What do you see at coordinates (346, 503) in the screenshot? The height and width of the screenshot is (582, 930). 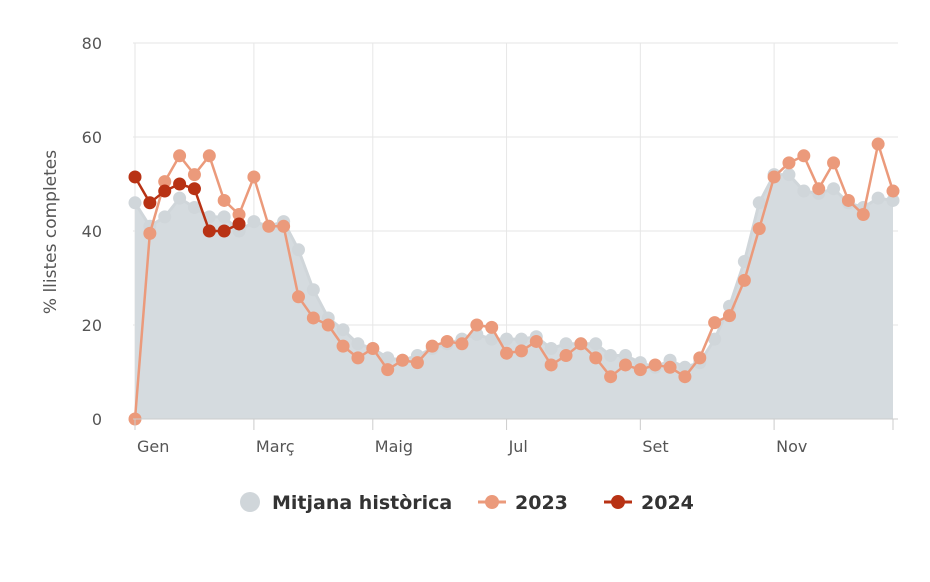 I see `legend-item: Mitjana històrica` at bounding box center [346, 503].